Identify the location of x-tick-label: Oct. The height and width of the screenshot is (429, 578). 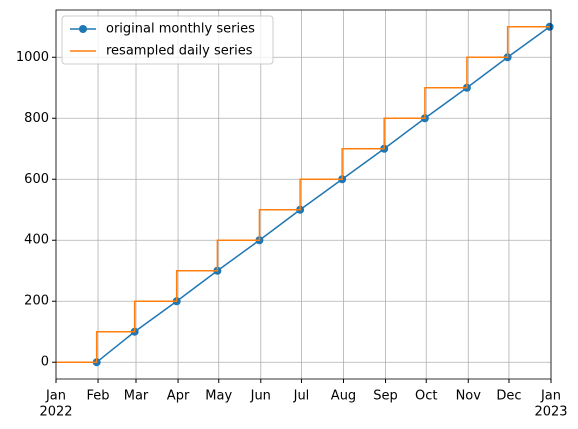
(426, 396).